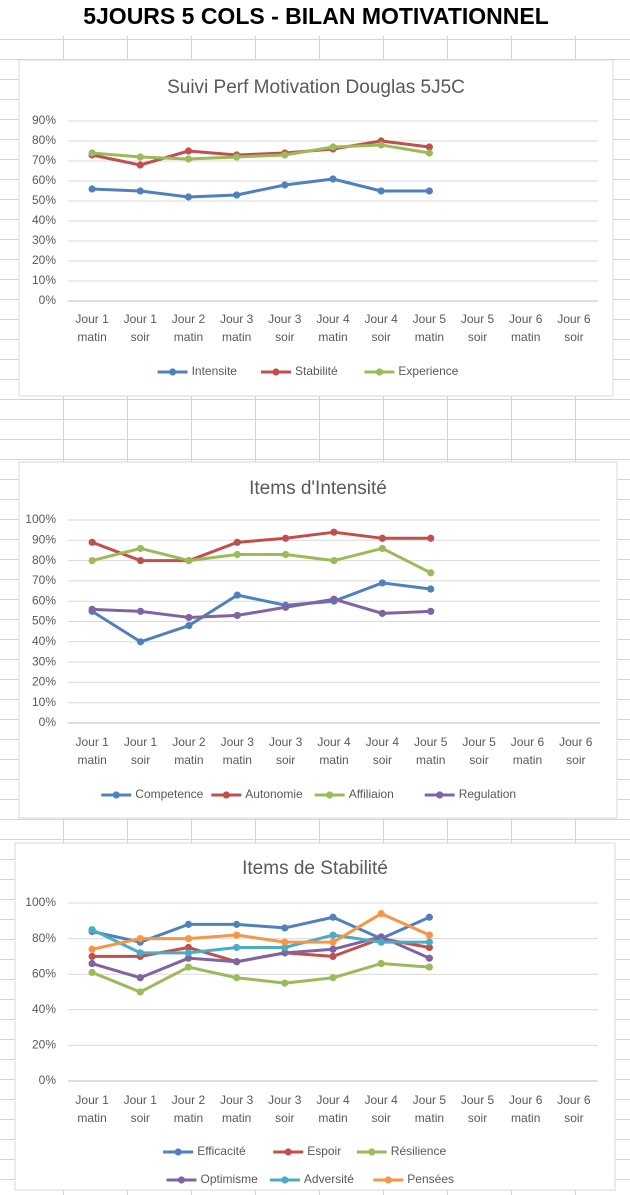  I want to click on y-tick-label: 70%, so click(44, 580).